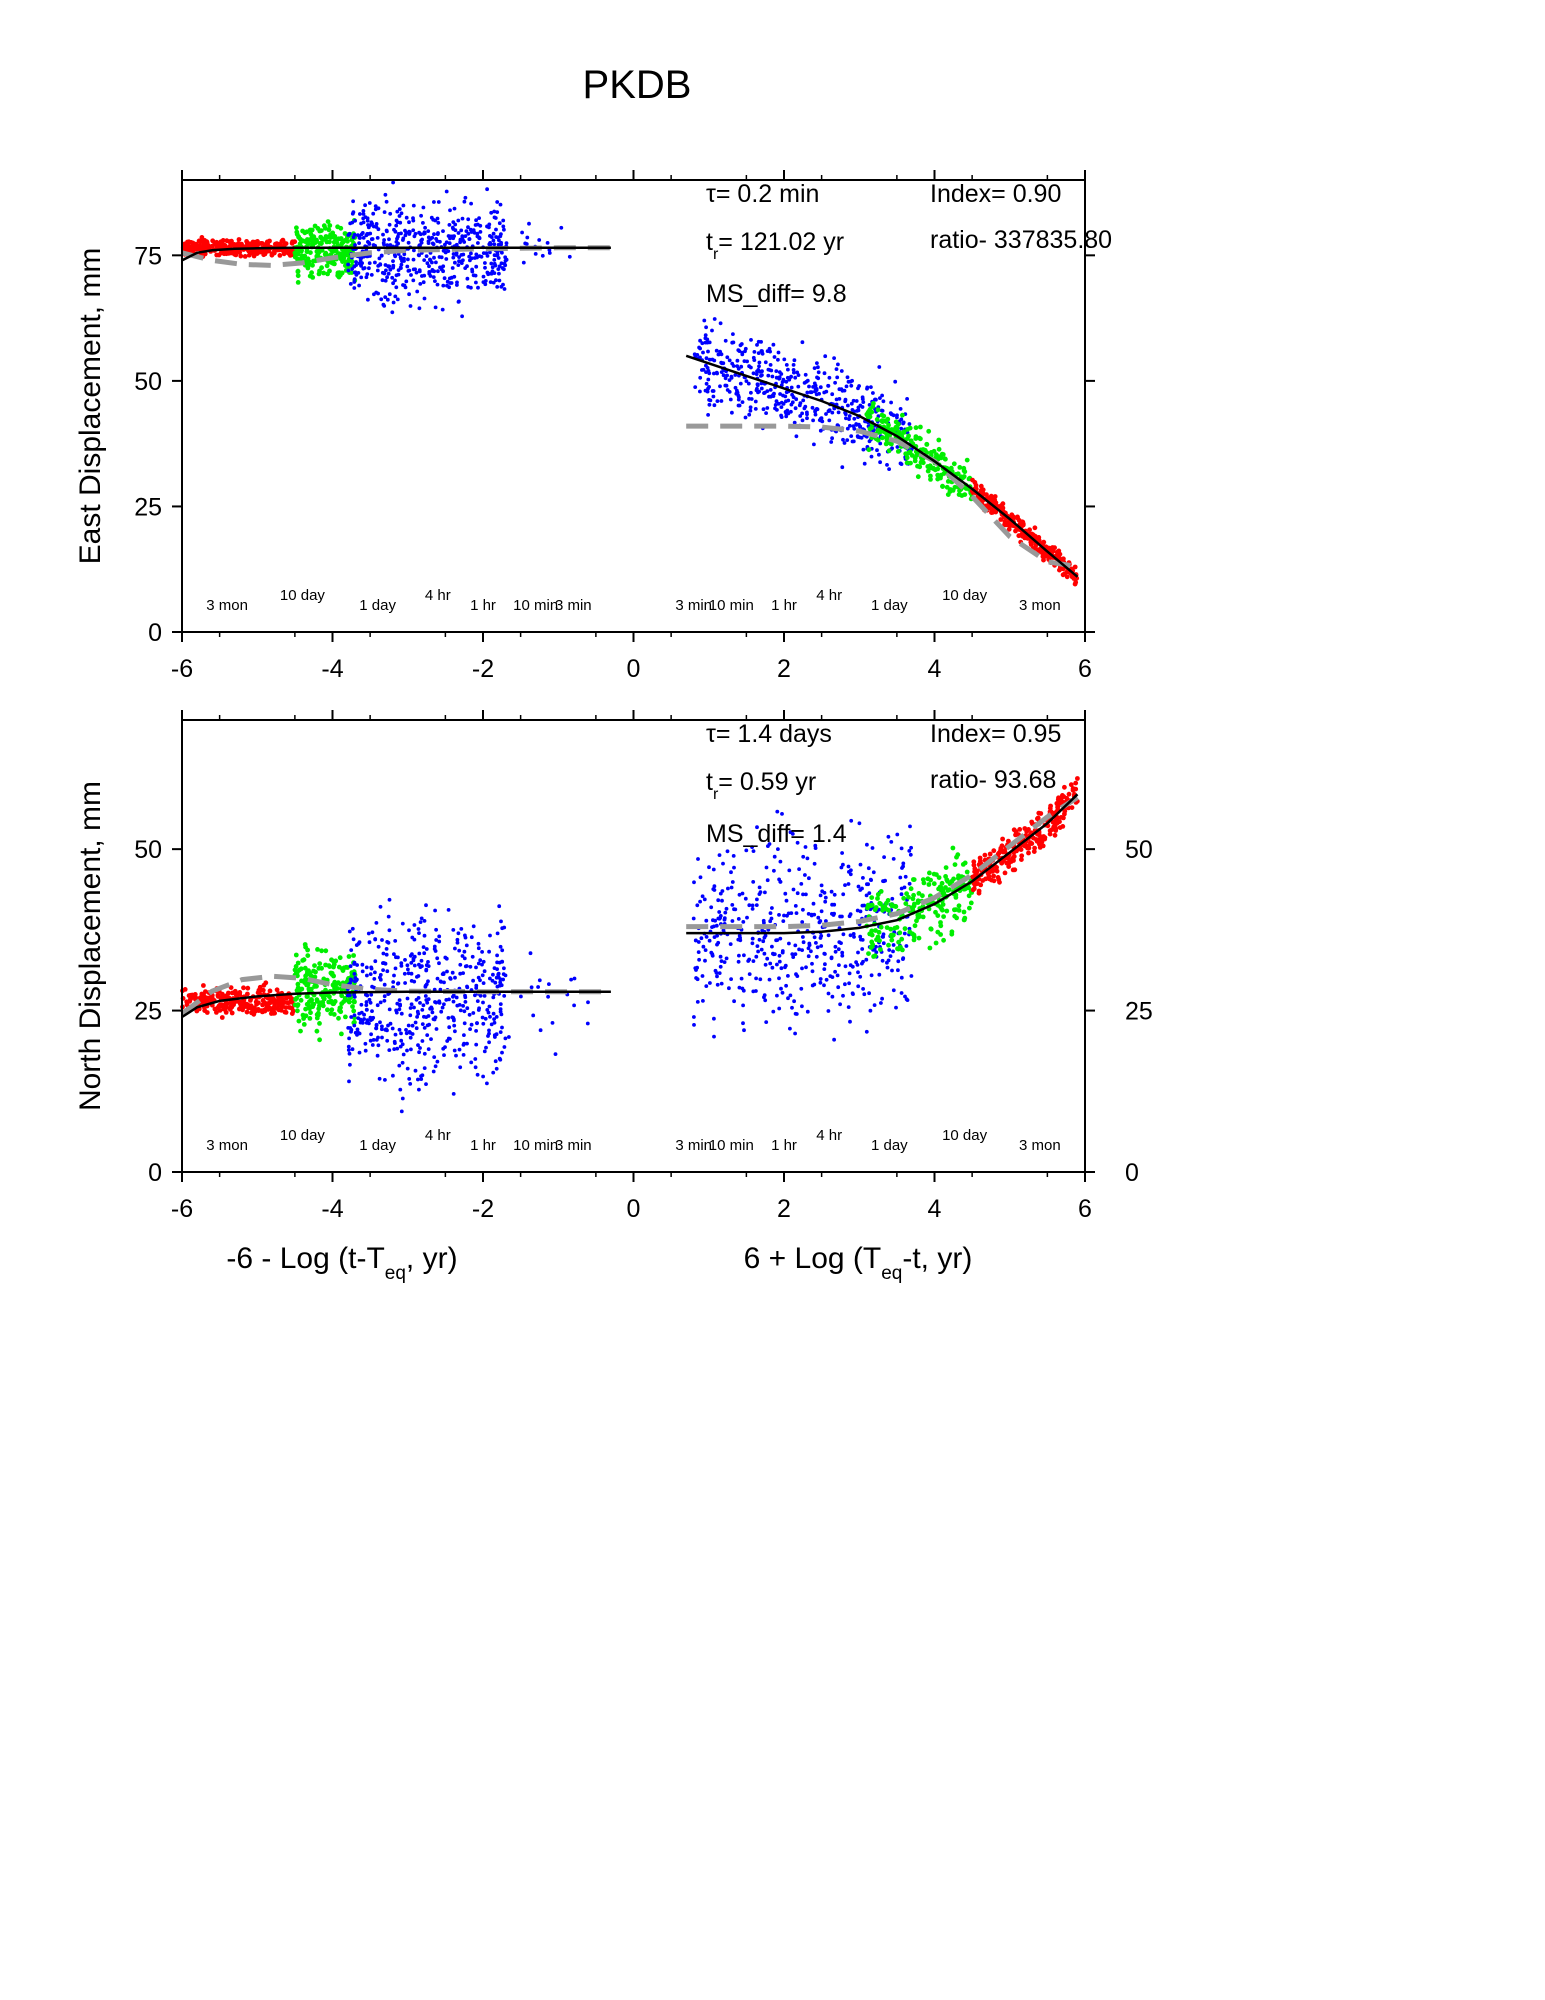  Describe the element at coordinates (993, 780) in the screenshot. I see `north-ratio-annotation: ratio- 93.68` at that location.